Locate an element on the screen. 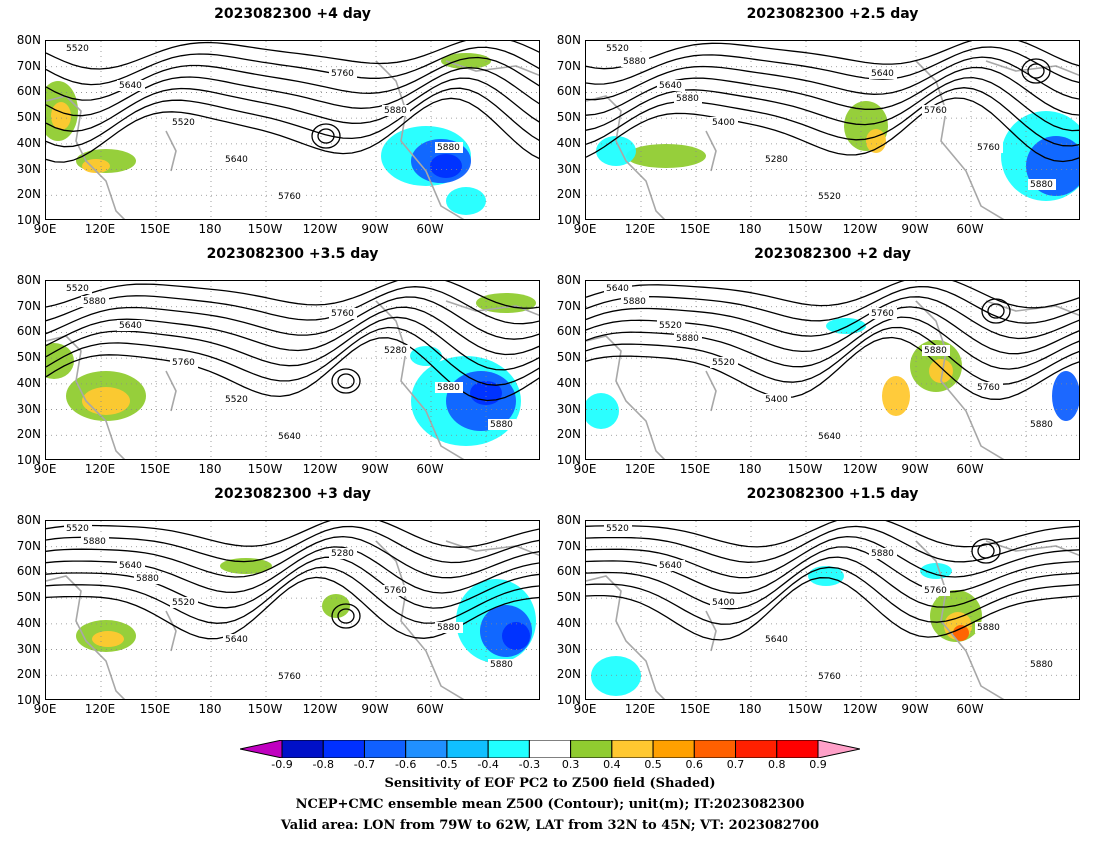 This screenshot has height=850, width=1100. map-svg: 5520 5640 5520 5640 5760 5760 5880 5880 is located at coordinates (292, 130).